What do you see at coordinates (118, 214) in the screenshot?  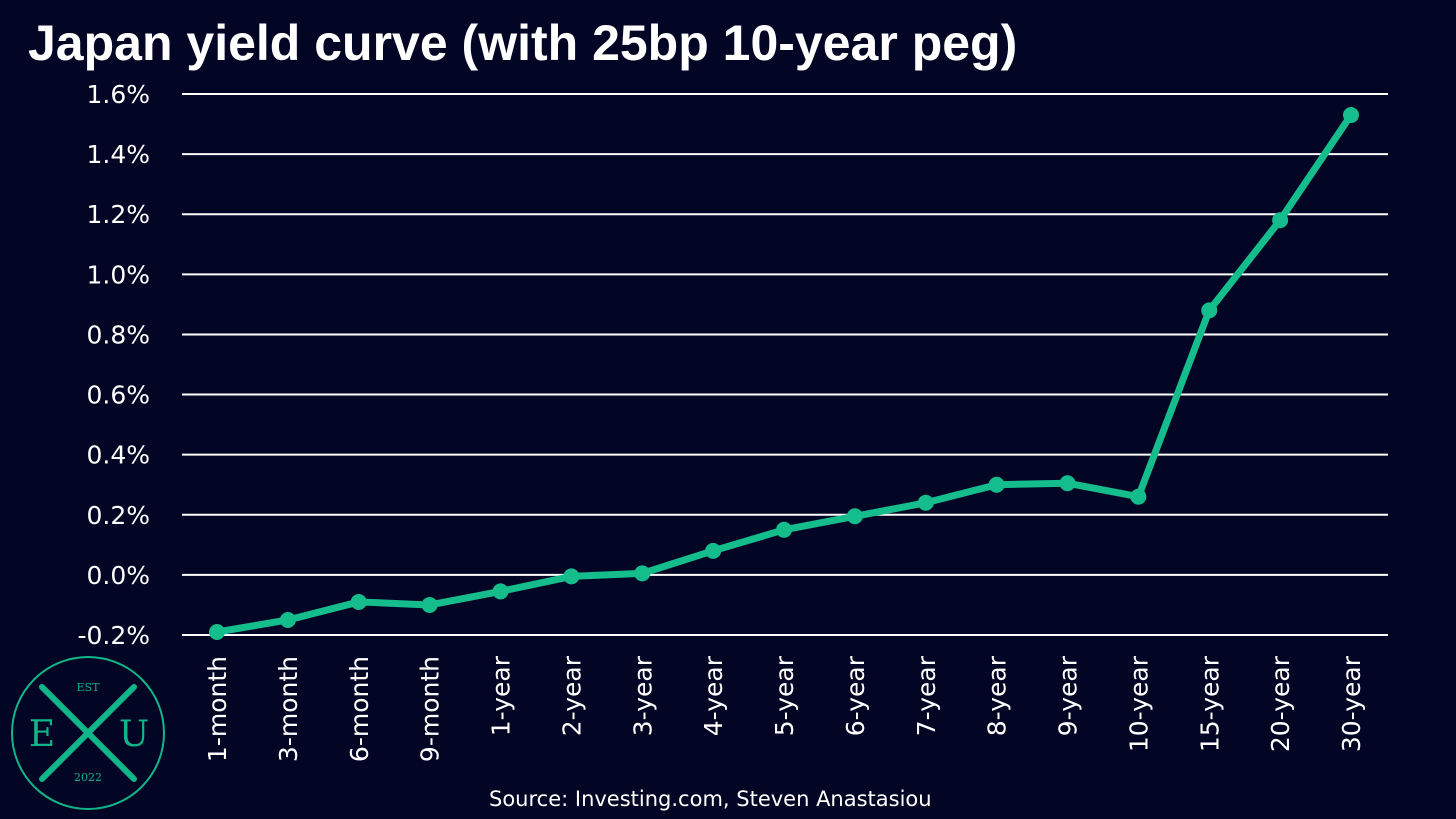 I see `y-tick-label: 1.2%` at bounding box center [118, 214].